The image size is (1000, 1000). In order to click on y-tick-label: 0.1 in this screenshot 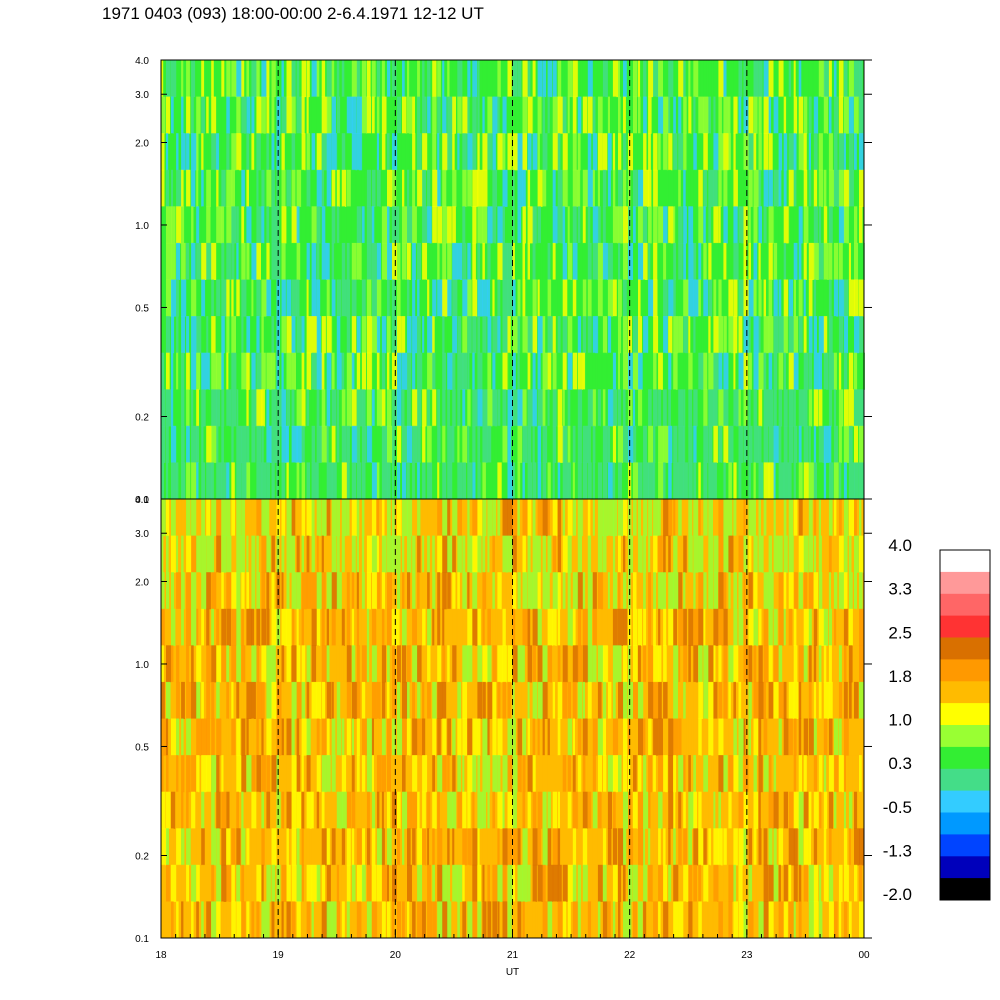, I will do `click(142, 500)`.